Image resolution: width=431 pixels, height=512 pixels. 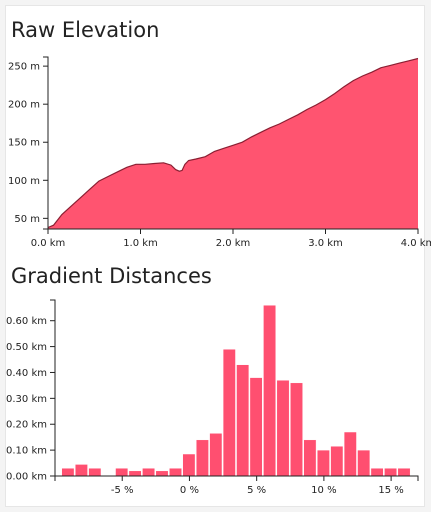 I want to click on gradient-y-tick-label: 0.00 km, so click(x=26, y=477).